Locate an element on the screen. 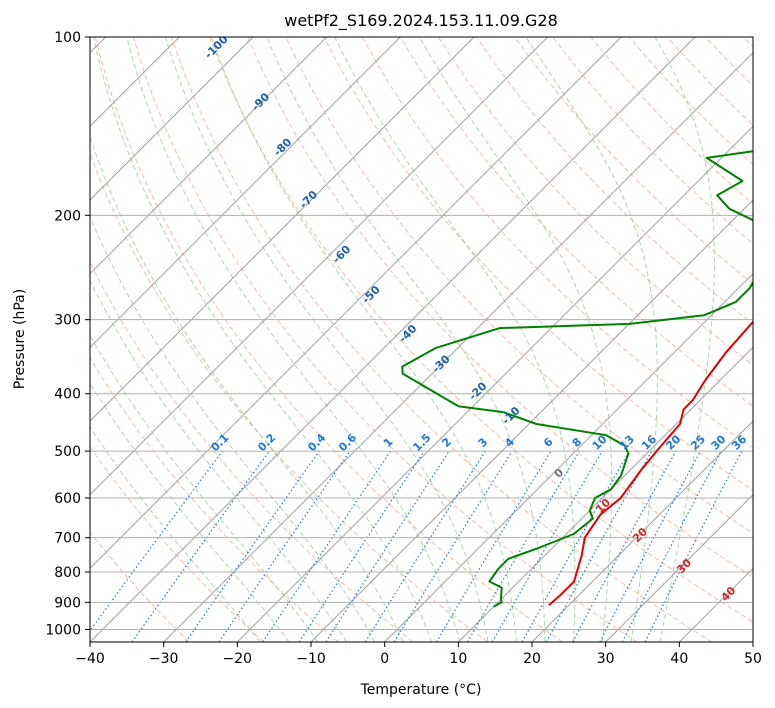 Image resolution: width=775 pixels, height=708 pixels. x-tick-label: −40 is located at coordinates (90, 659).